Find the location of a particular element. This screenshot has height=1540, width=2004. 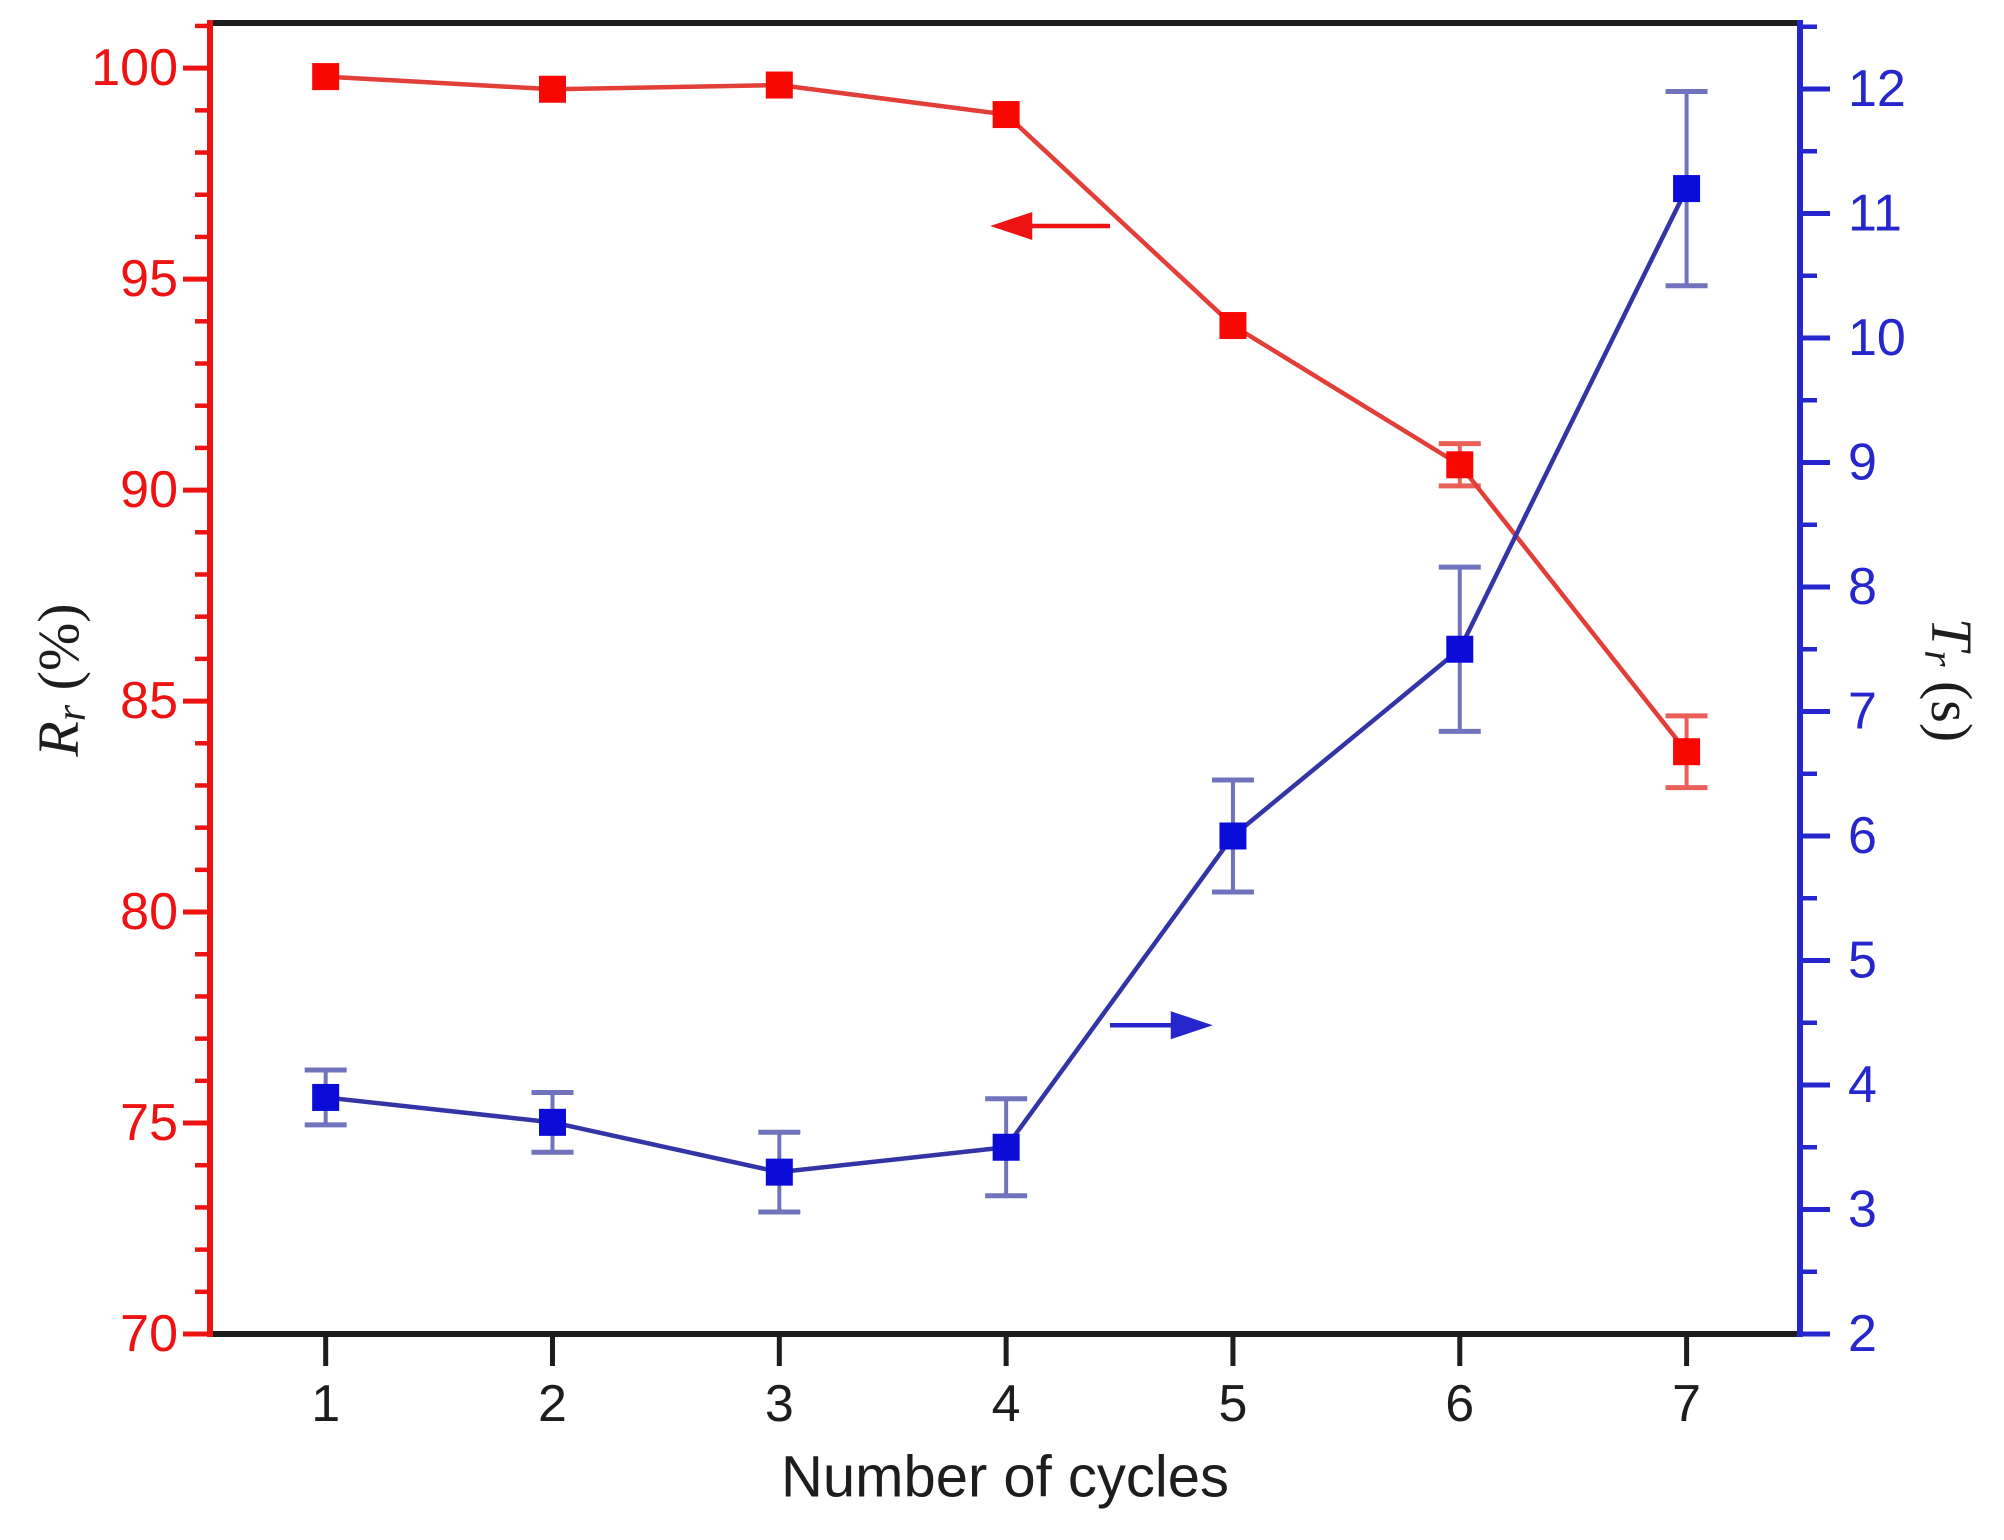

x-tick-label: 6 is located at coordinates (1459, 1404).